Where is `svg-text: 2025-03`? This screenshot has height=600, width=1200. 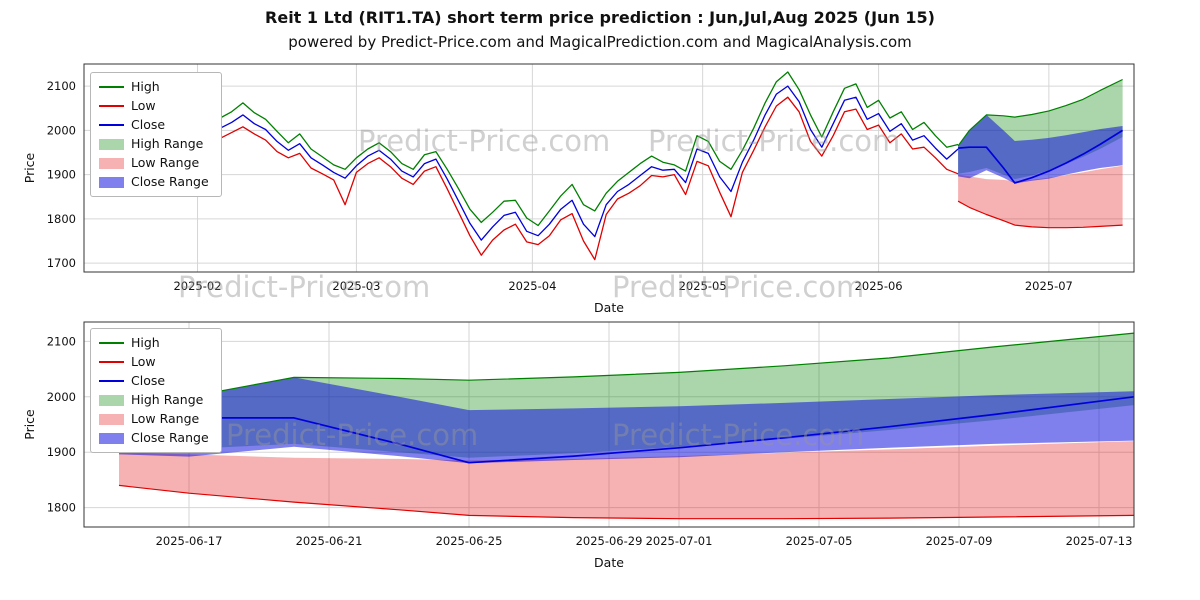
svg-text: 2025-03 is located at coordinates (356, 286).